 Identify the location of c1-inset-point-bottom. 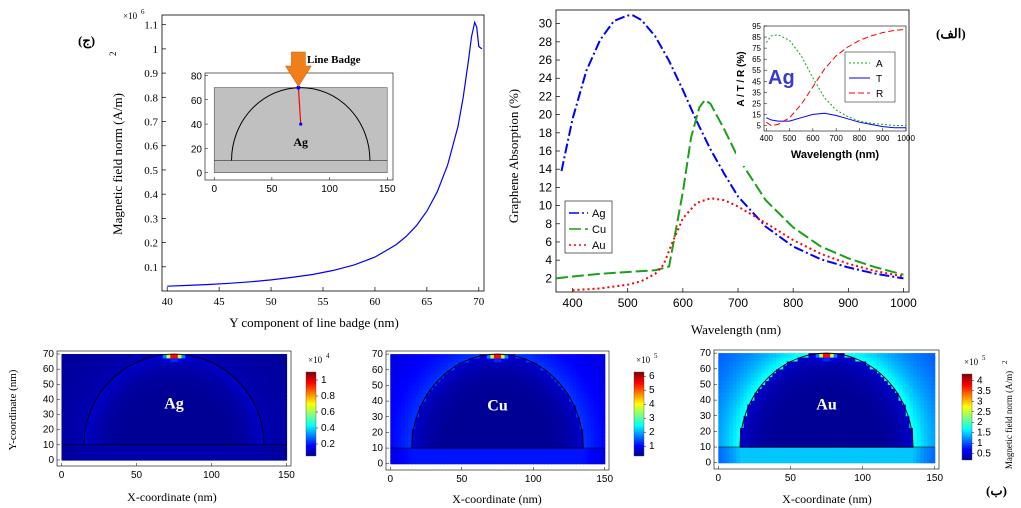
(301, 124).